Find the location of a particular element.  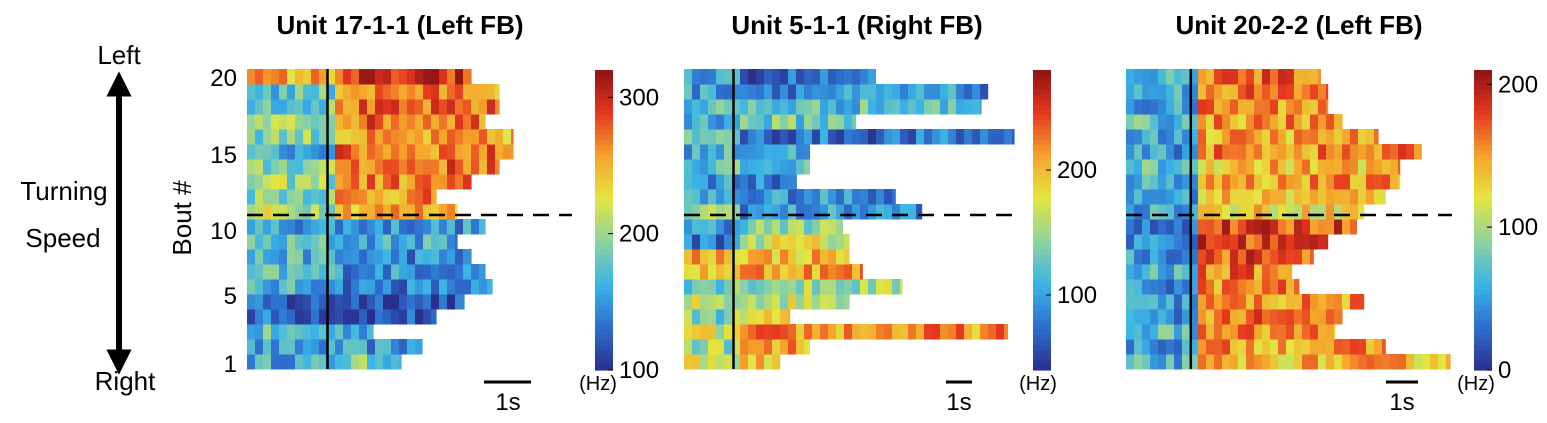

y-axis-label: Bout # is located at coordinates (182, 218).